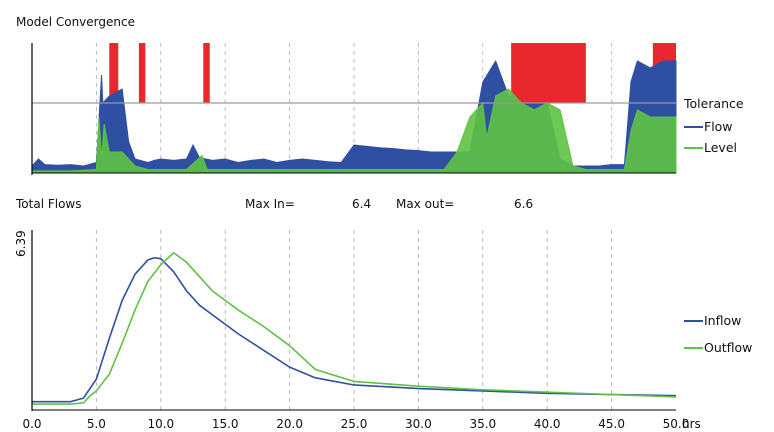  What do you see at coordinates (225, 424) in the screenshot?
I see `x-tick-label: 15.0` at bounding box center [225, 424].